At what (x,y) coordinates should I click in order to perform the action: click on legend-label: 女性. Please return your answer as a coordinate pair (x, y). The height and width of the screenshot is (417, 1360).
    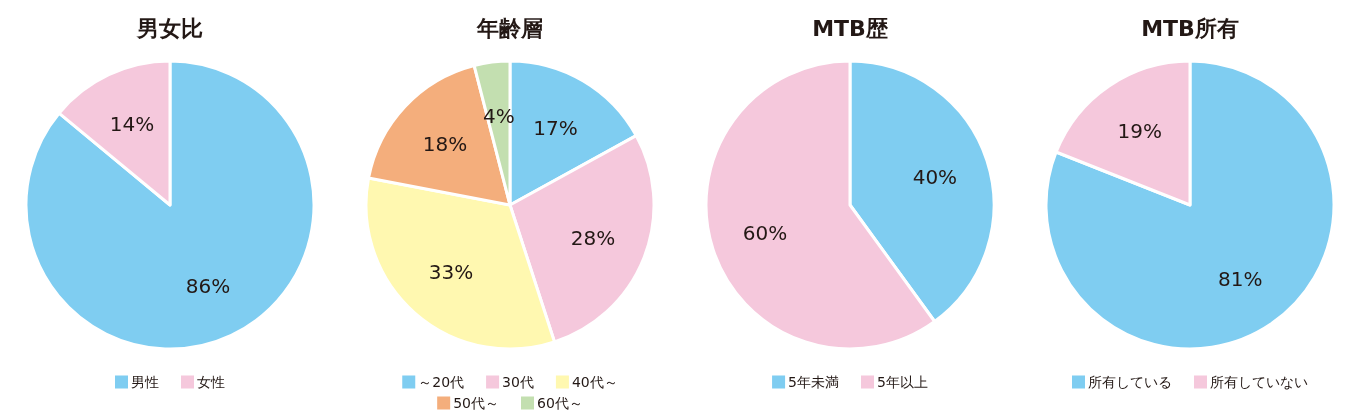
    Looking at the image, I should click on (211, 382).